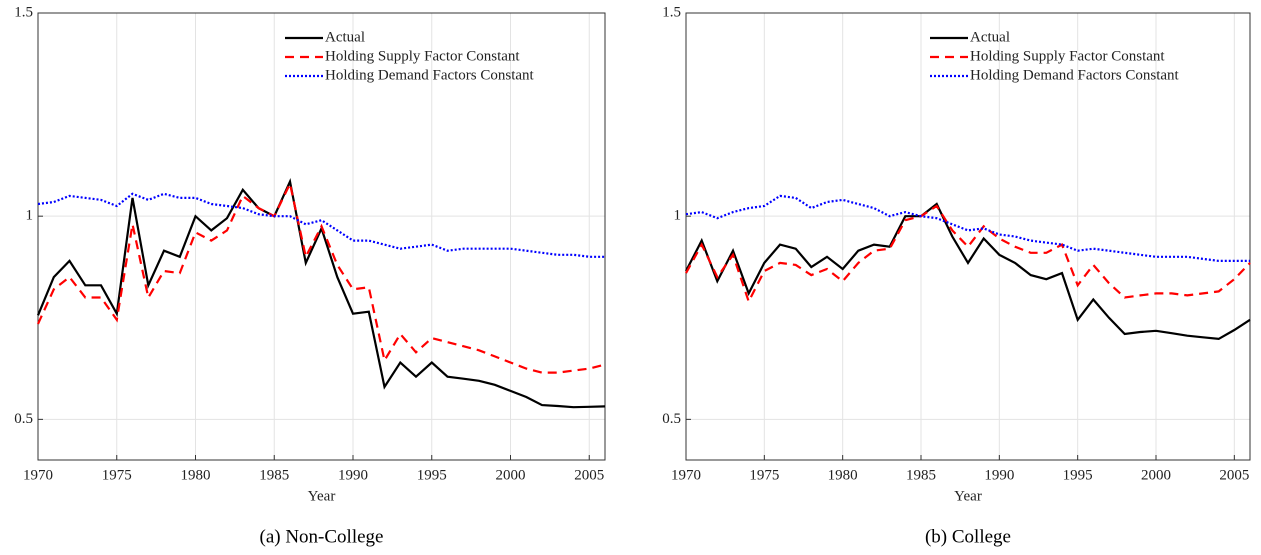 The image size is (1261, 555). Describe the element at coordinates (968, 536) in the screenshot. I see `caption: (b) College` at that location.